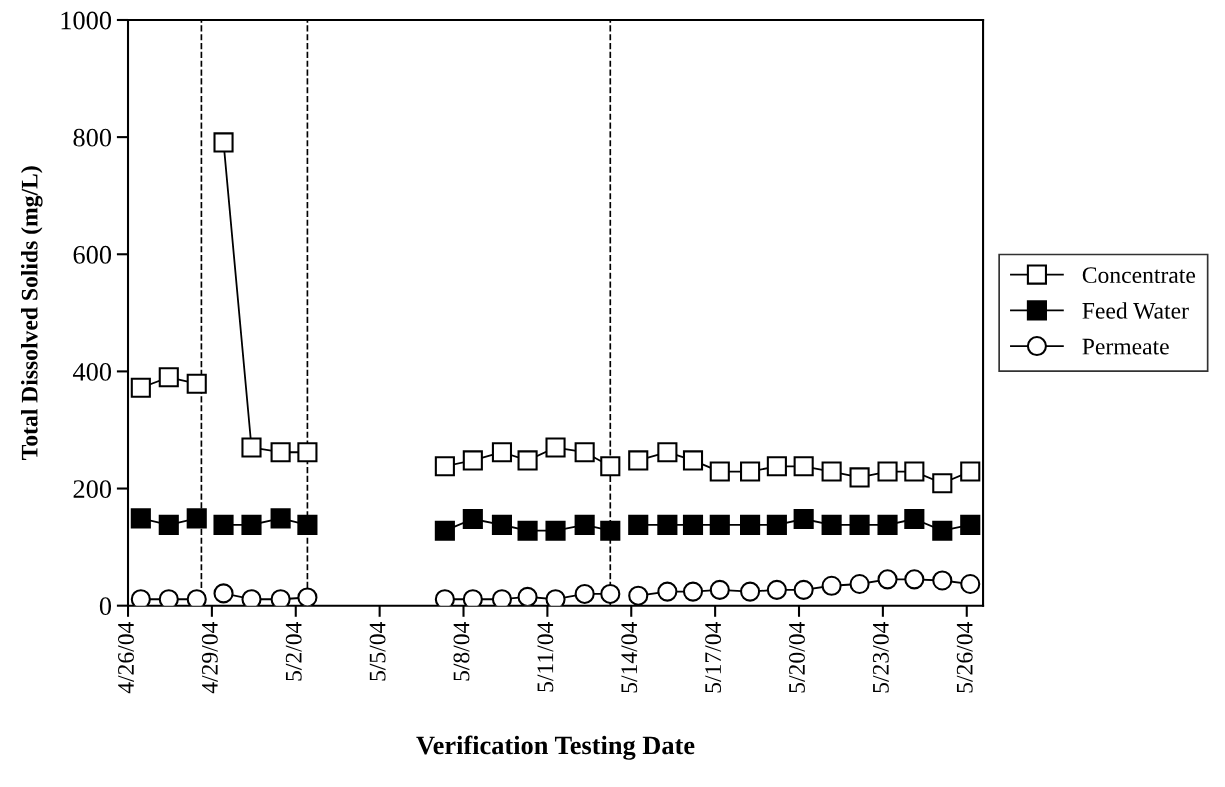 This screenshot has width=1225, height=787. I want to click on legend-label: Permeate, so click(1125, 346).